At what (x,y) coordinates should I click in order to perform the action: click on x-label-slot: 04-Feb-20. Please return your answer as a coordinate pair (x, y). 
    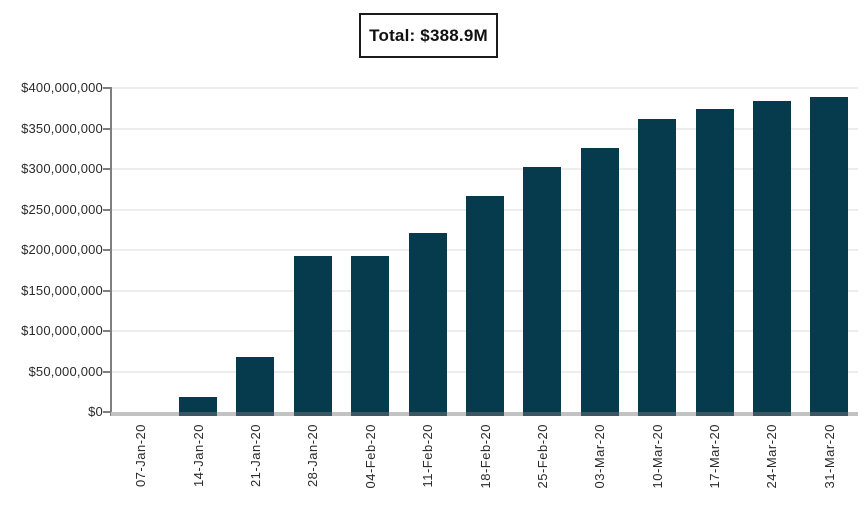
    Looking at the image, I should click on (370, 456).